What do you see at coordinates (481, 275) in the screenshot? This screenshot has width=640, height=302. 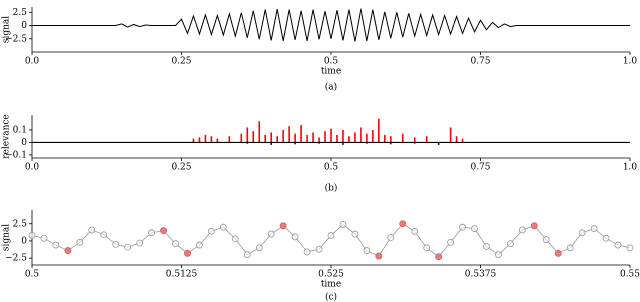 I see `x-tick-label: 0.5375` at bounding box center [481, 275].